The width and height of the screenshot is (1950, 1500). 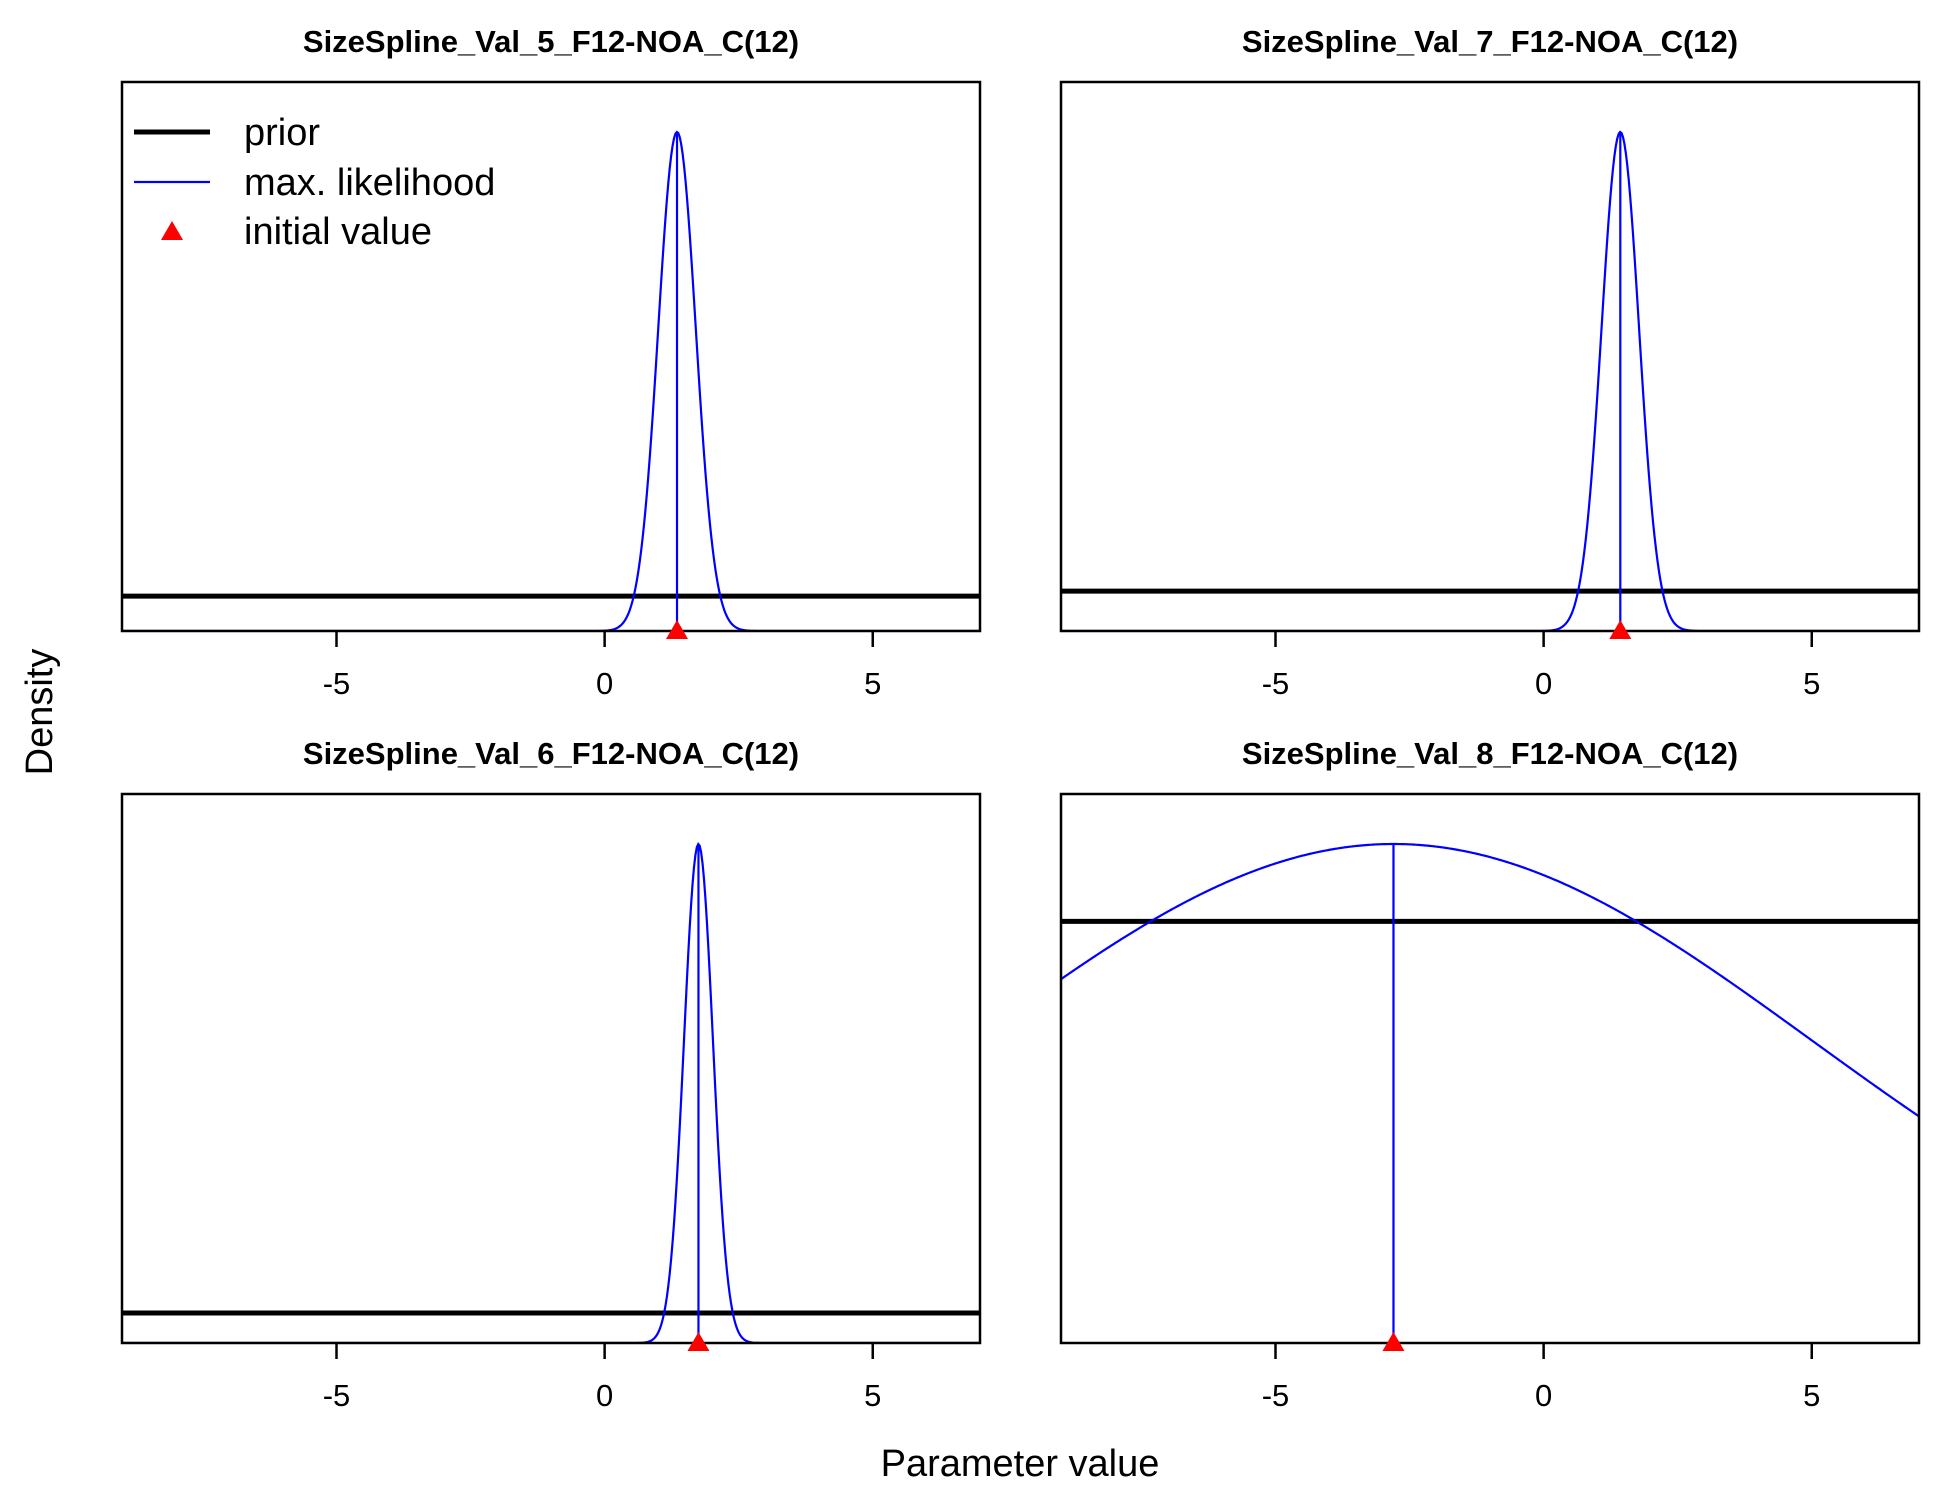 I want to click on panel-title: SizeSpline_Val_6_F12-NOA_C(12), so click(x=551, y=753).